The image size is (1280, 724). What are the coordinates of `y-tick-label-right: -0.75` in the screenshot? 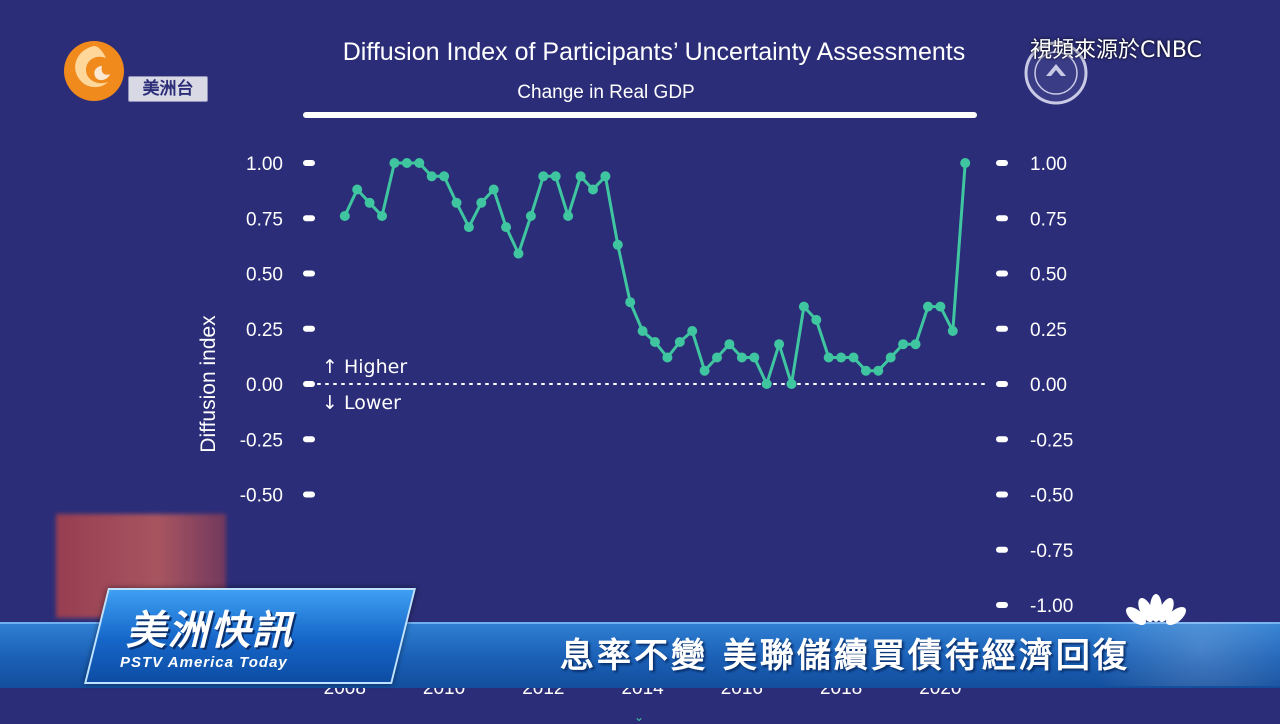 It's located at (1051, 551).